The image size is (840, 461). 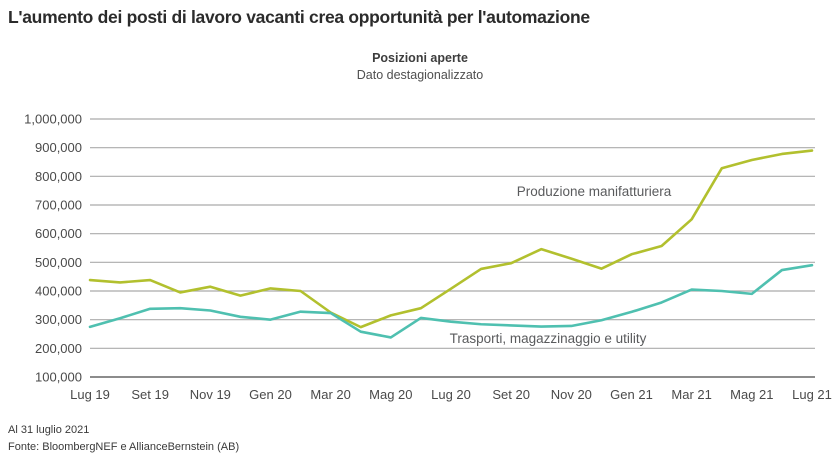 I want to click on x-axis-tick-label: Mag 21, so click(x=751, y=394).